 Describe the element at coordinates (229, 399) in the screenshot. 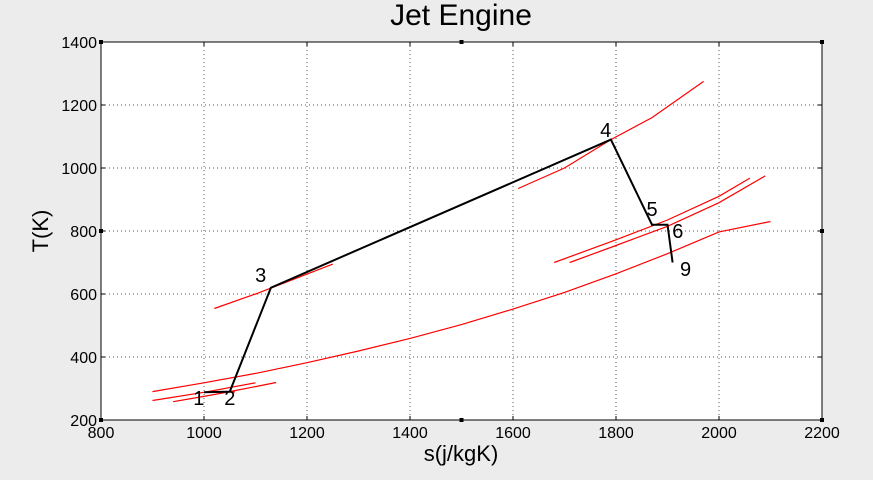

I see `state-point-label: 2` at that location.